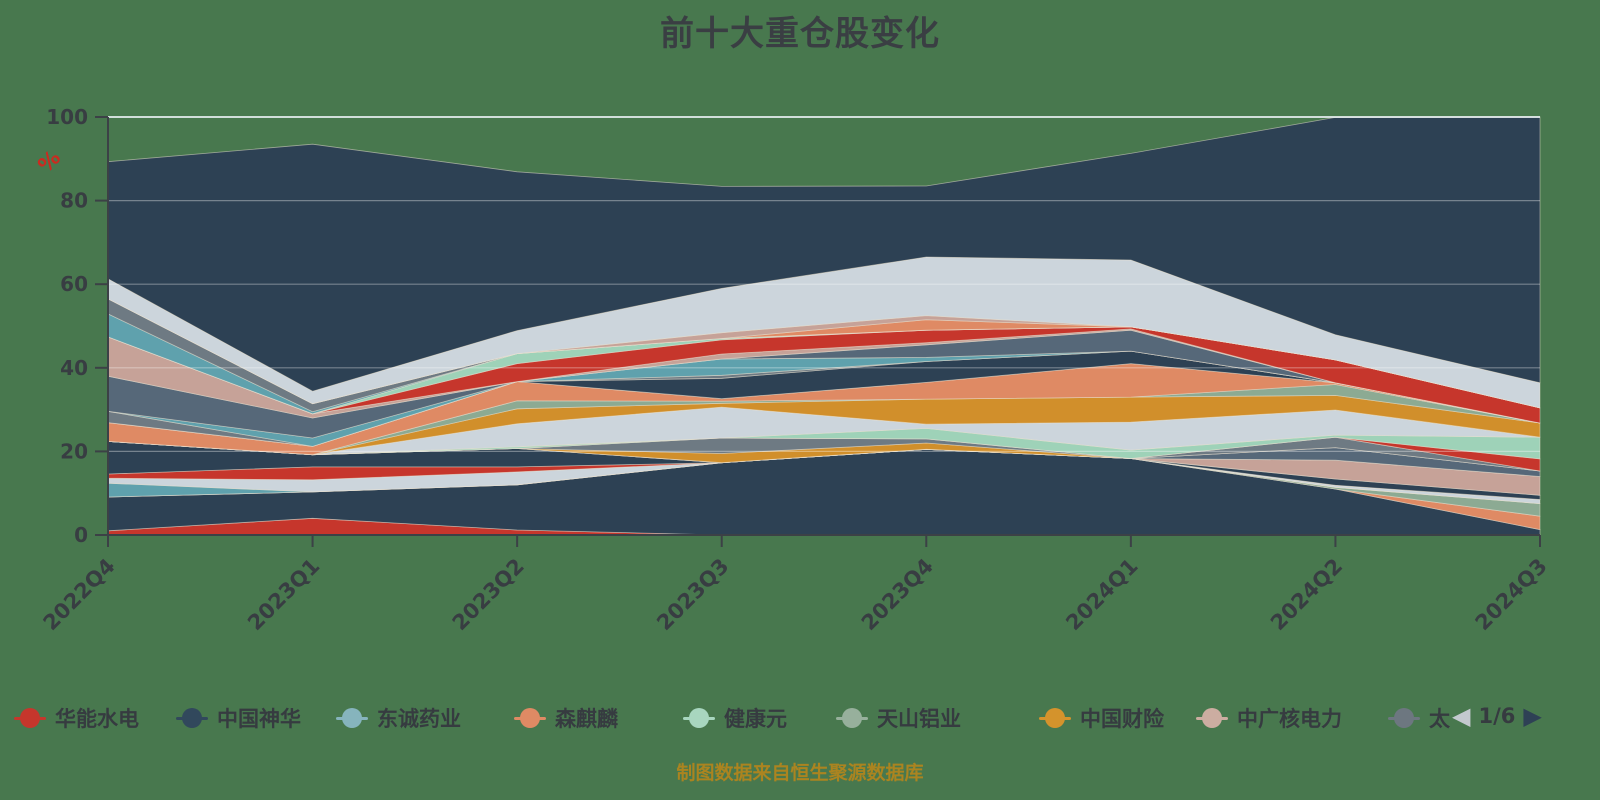 The width and height of the screenshot is (1600, 800). Describe the element at coordinates (1532, 716) in the screenshot. I see `legend-next-page-icon: ▶` at that location.